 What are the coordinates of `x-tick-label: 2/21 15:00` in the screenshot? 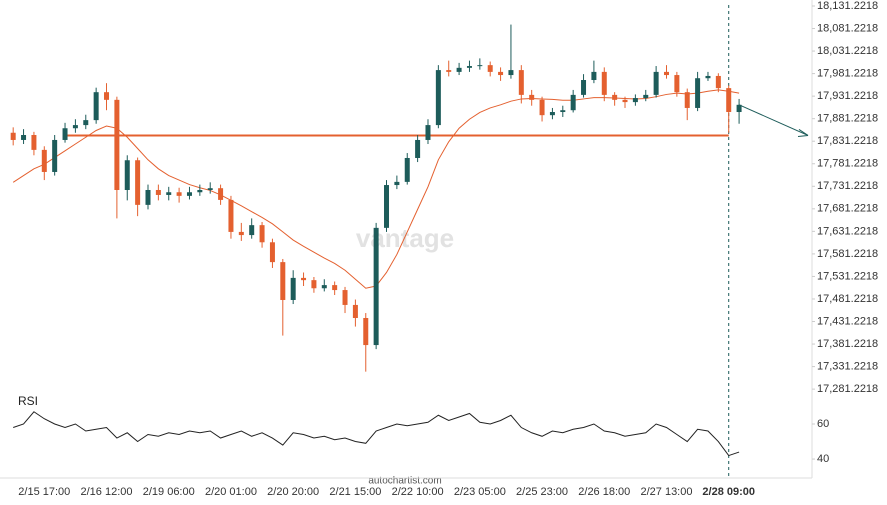 It's located at (355, 492).